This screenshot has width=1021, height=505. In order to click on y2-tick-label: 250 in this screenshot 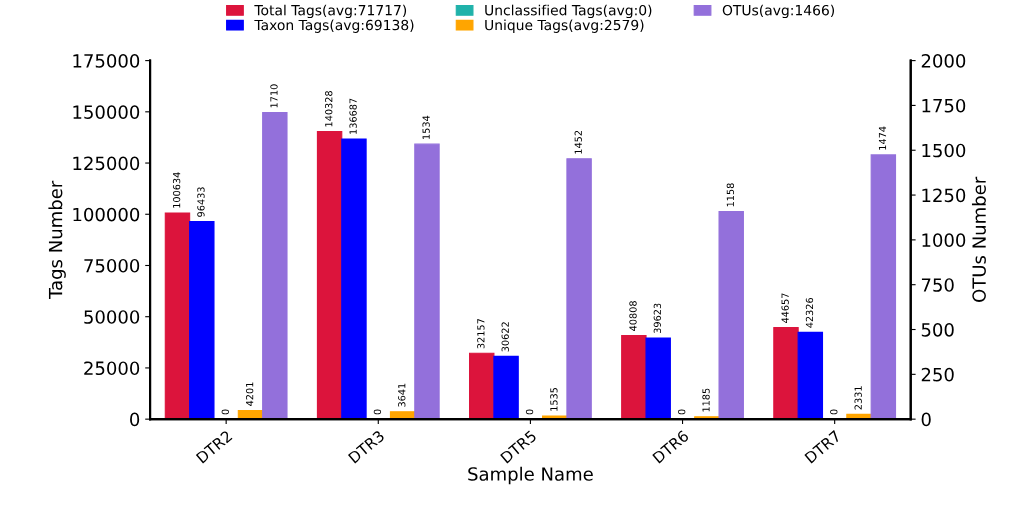, I will do `click(937, 374)`.